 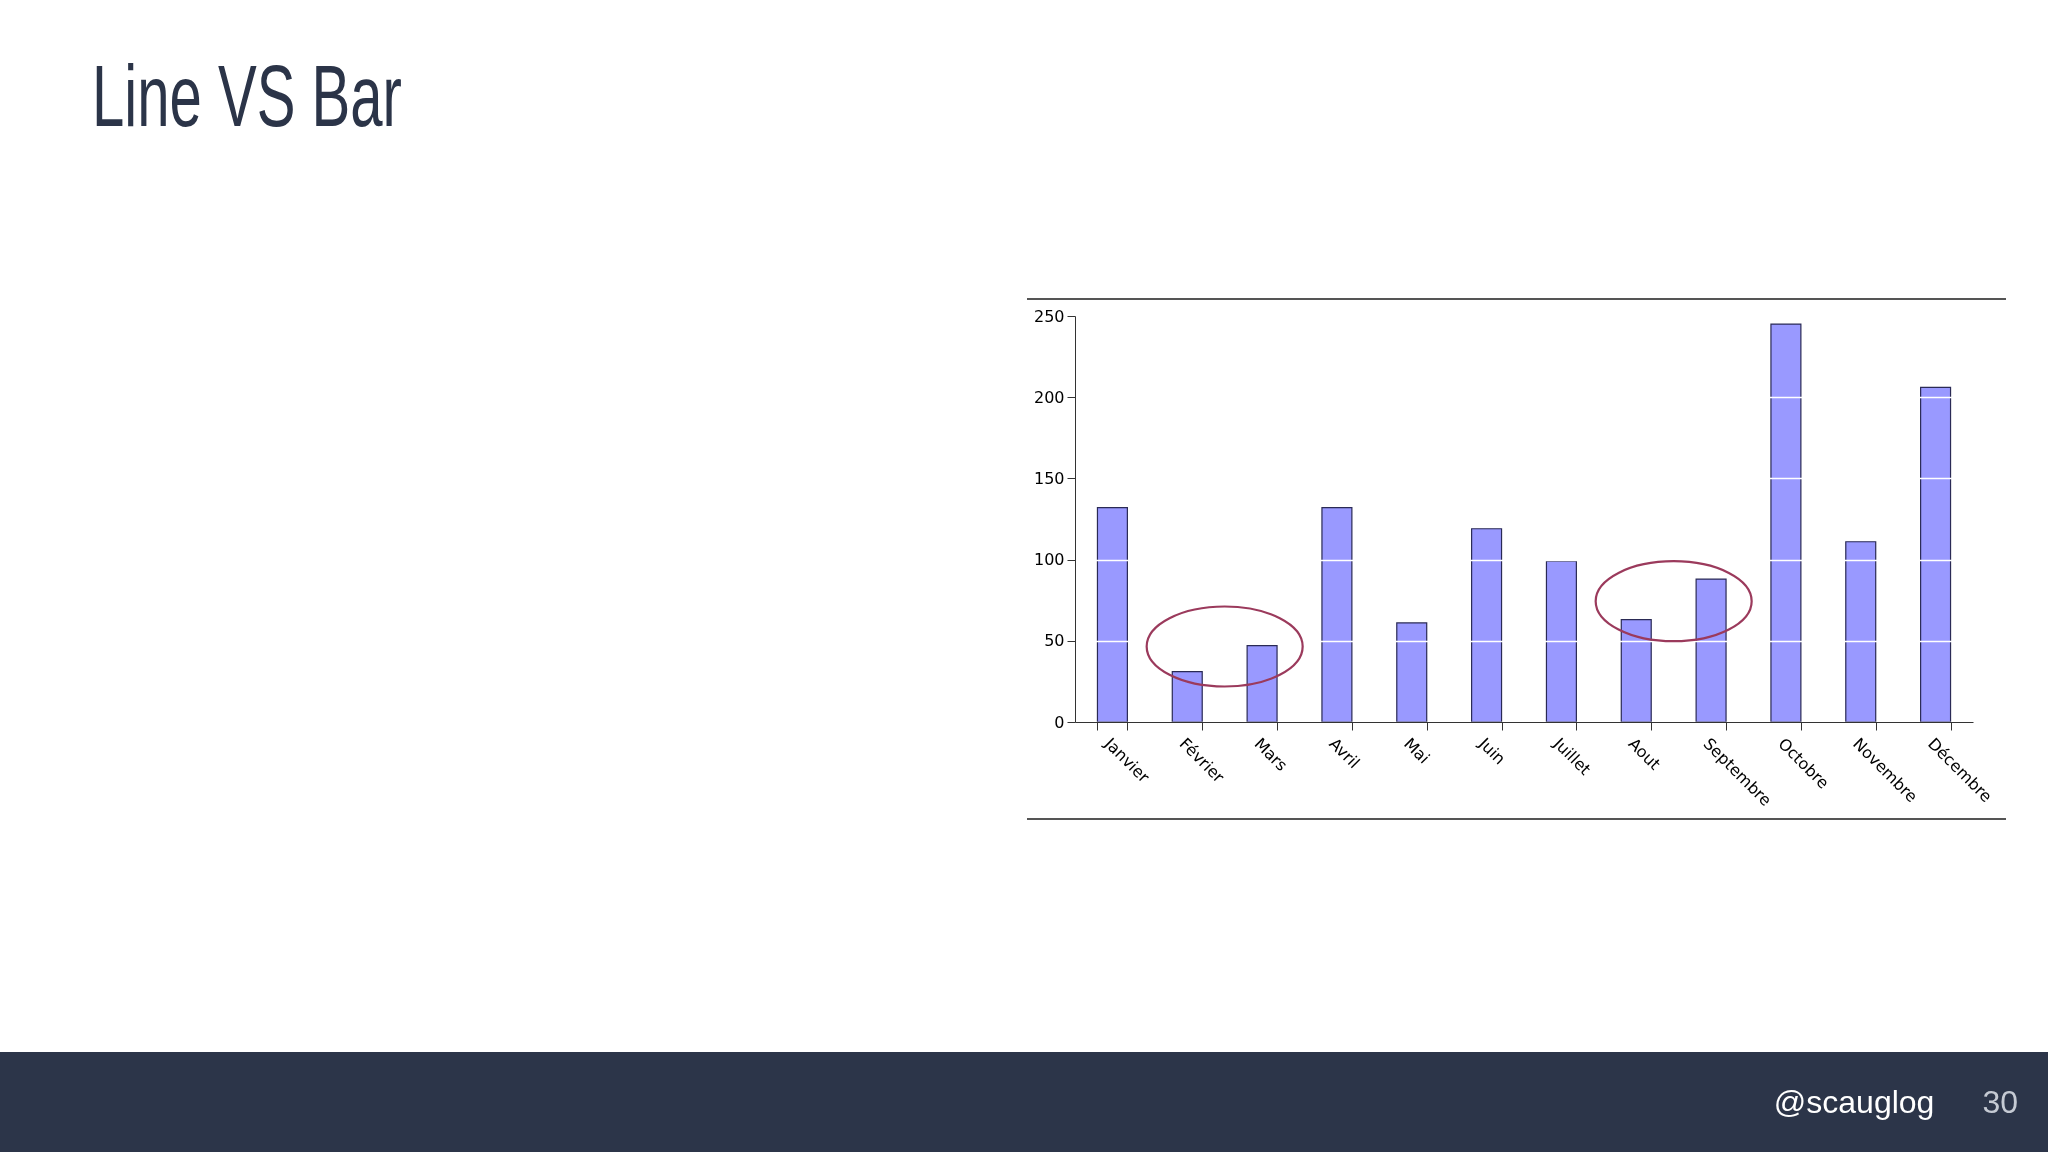 What do you see at coordinates (1049, 560) in the screenshot?
I see `y-tick-label: 100` at bounding box center [1049, 560].